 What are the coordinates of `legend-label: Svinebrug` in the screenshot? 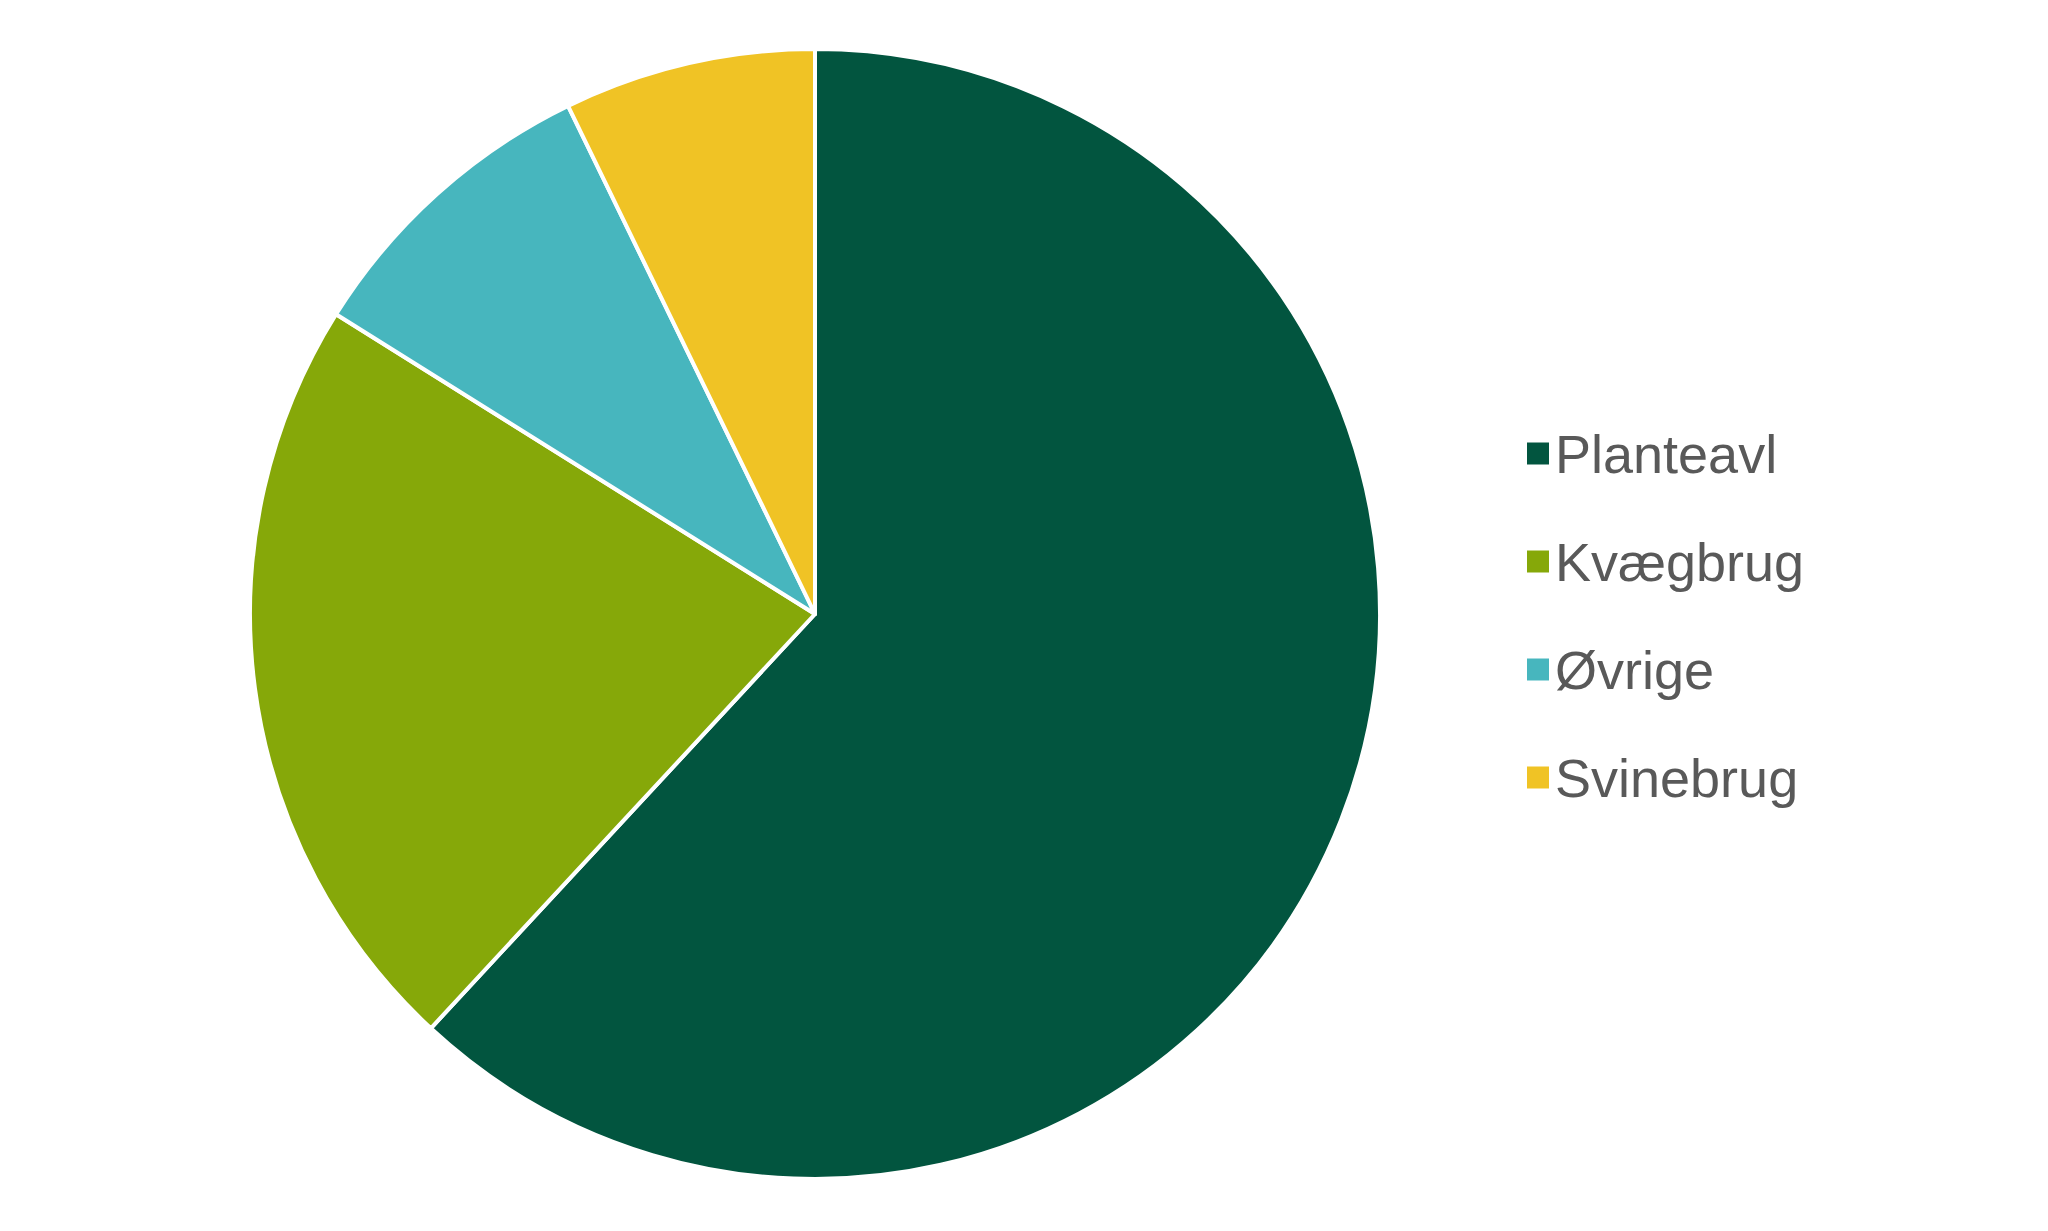 It's located at (1677, 777).